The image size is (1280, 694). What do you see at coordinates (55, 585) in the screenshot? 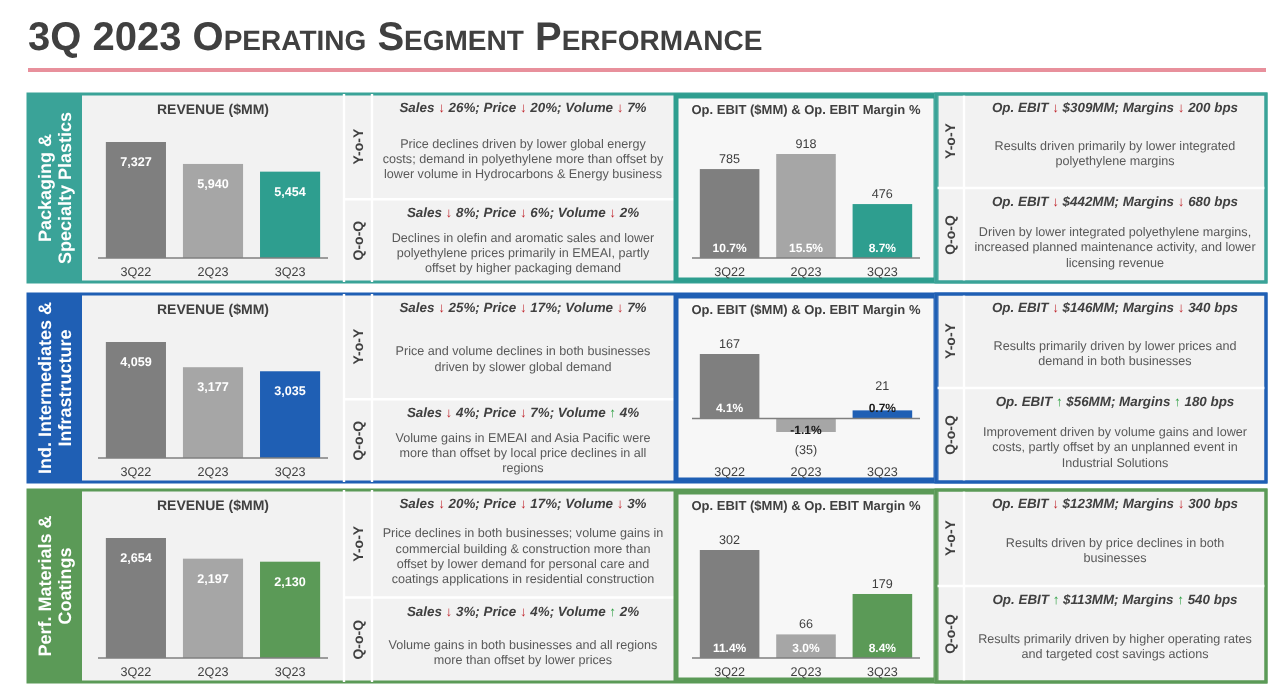
I see `text: Perf. Materials & Coatings` at bounding box center [55, 585].